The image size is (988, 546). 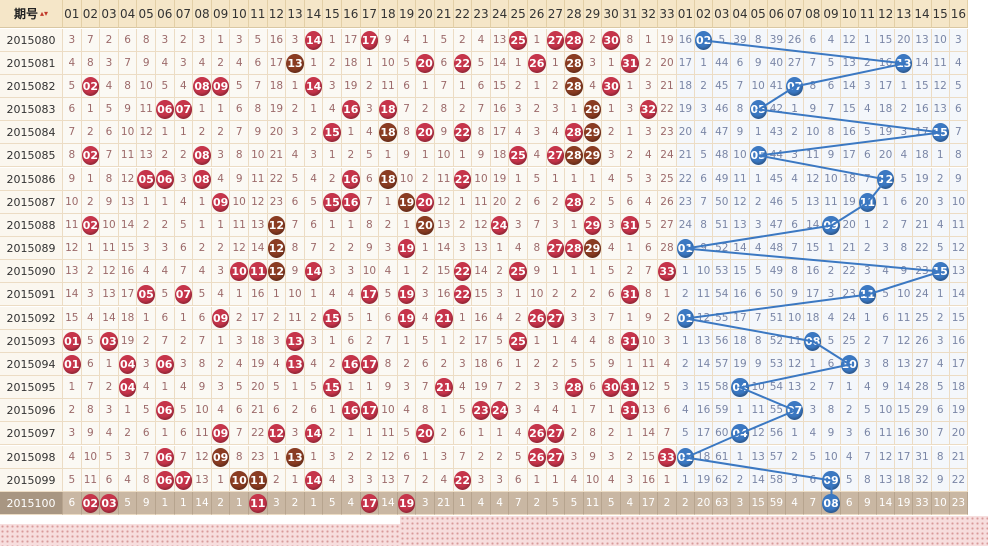 What do you see at coordinates (31, 155) in the screenshot?
I see `period-cell: 2015085` at bounding box center [31, 155].